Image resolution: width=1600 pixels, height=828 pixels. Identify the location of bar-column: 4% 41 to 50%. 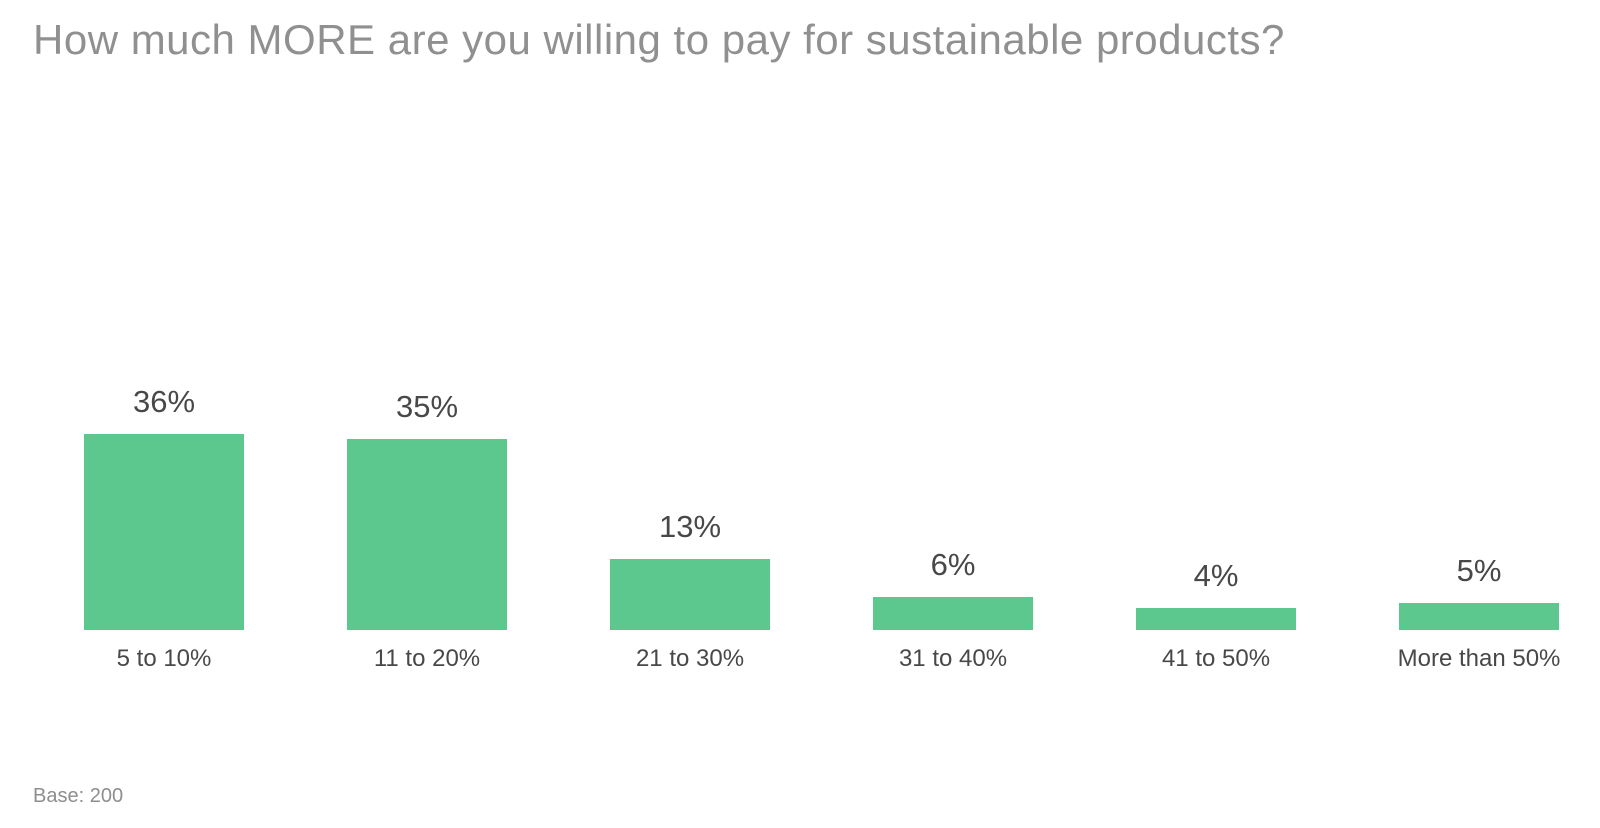
(1216, 615).